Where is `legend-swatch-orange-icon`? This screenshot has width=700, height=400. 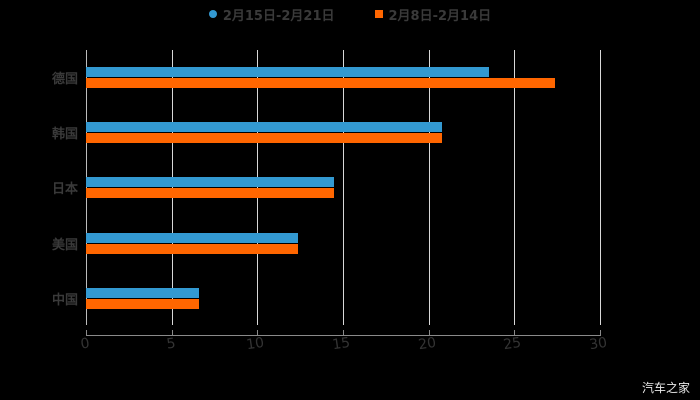 legend-swatch-orange-icon is located at coordinates (378, 14).